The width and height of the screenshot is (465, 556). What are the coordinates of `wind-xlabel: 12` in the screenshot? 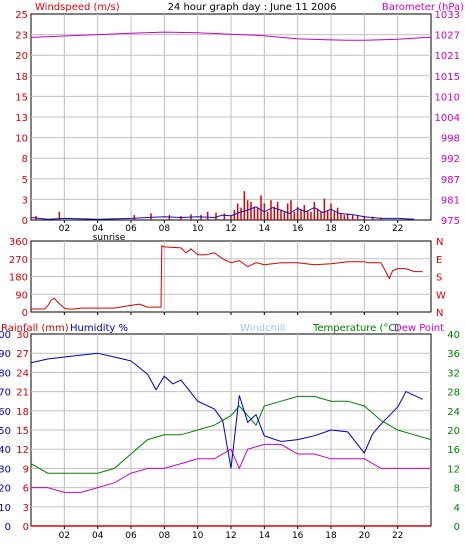 It's located at (230, 229).